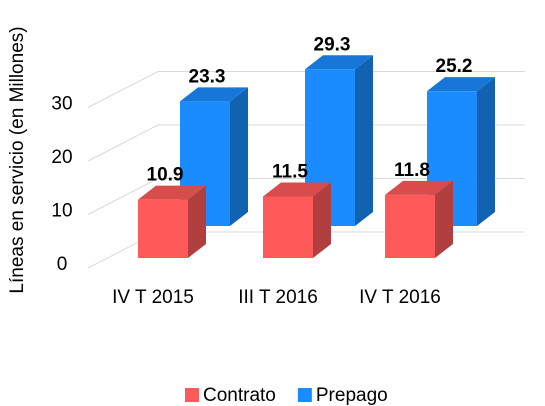 The image size is (545, 406). Describe the element at coordinates (61, 104) in the screenshot. I see `y-tick-label: 30` at that location.